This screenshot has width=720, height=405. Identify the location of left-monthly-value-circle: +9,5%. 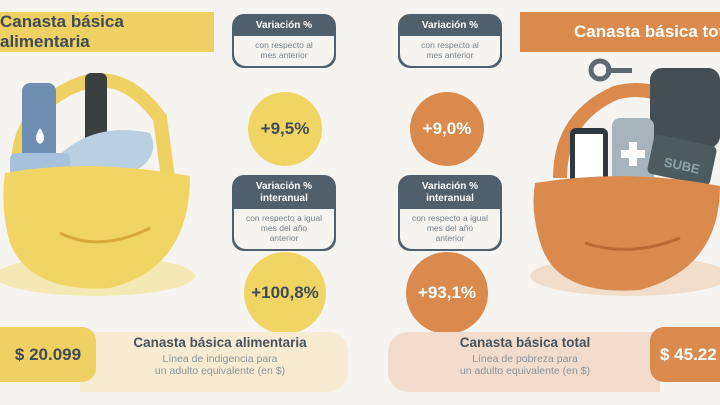
(285, 129).